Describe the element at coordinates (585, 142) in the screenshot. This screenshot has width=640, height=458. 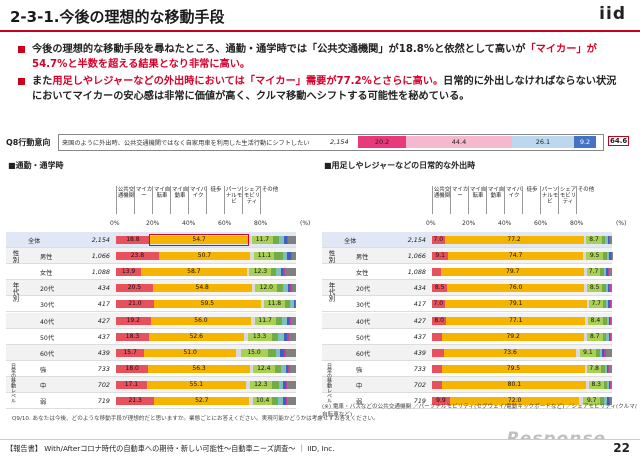
I see `q8-segment: 9.2` at that location.